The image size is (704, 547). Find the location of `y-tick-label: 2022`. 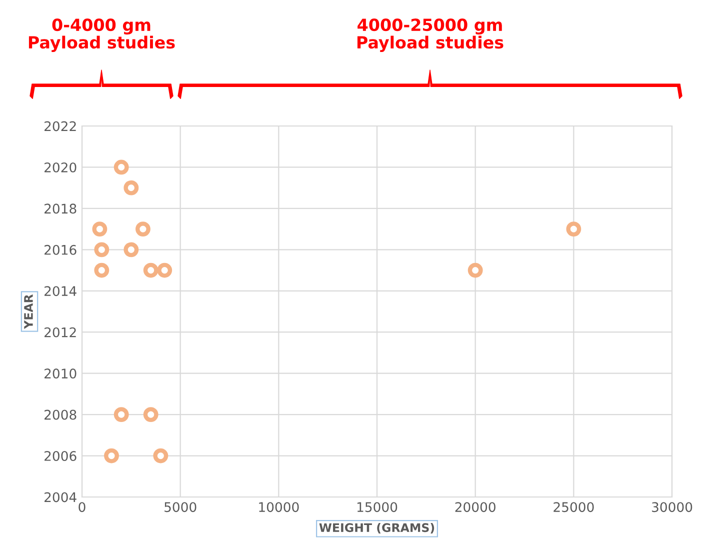

y-tick-label: 2022 is located at coordinates (60, 126).